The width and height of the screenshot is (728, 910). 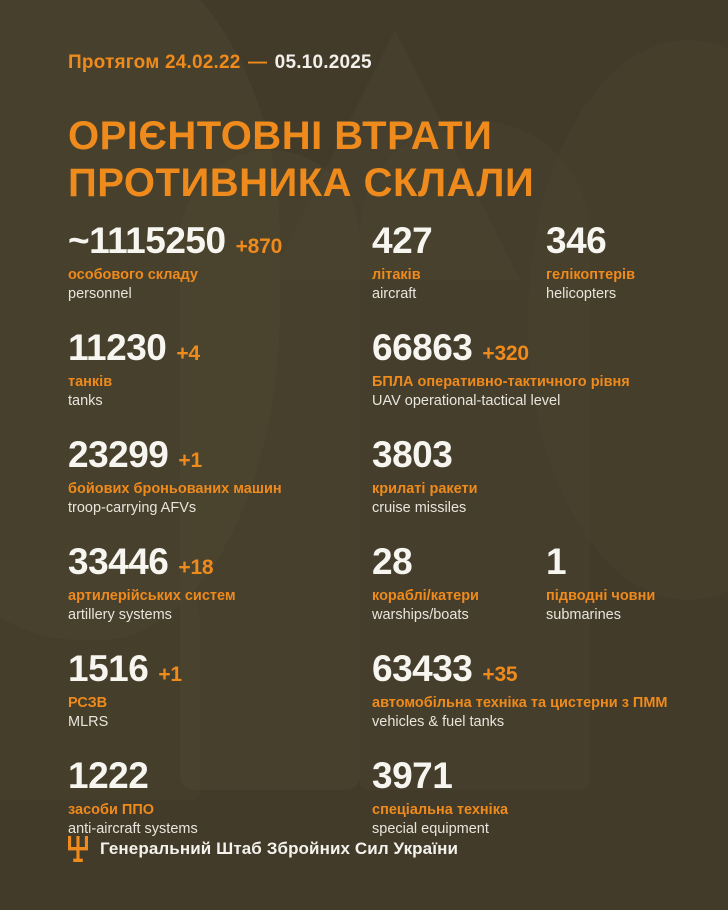 I want to click on stat-label-en: MLRS, so click(x=88, y=722).